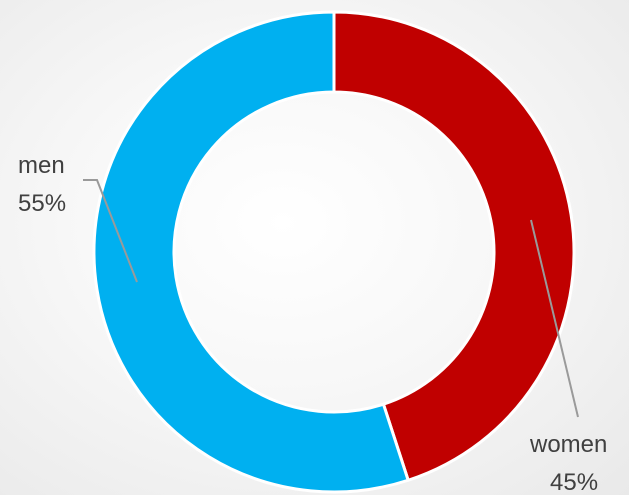 The image size is (629, 495). I want to click on leader-line-women, so click(554, 318).